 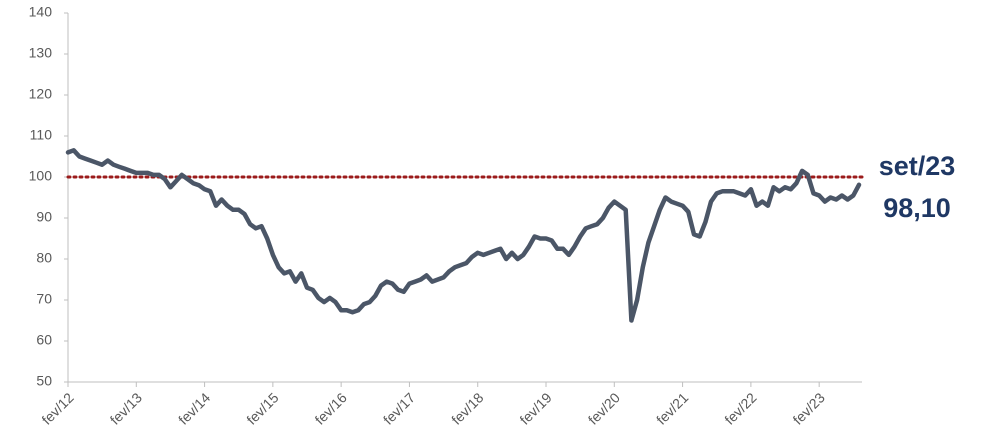 What do you see at coordinates (41, 12) in the screenshot?
I see `y-tick-label: 140` at bounding box center [41, 12].